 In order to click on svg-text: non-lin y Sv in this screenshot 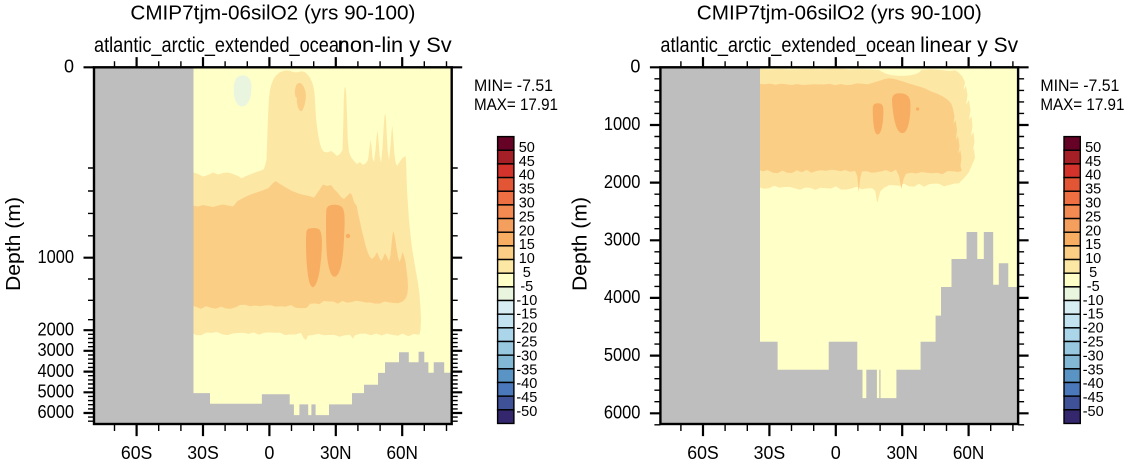, I will do `click(395, 45)`.